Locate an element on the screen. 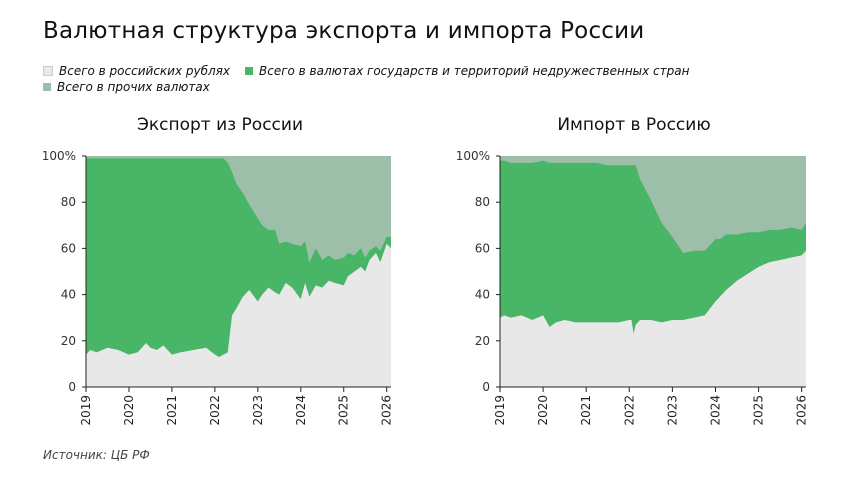 This screenshot has height=484, width=860. y-tick-label-import: 60 is located at coordinates (482, 248).